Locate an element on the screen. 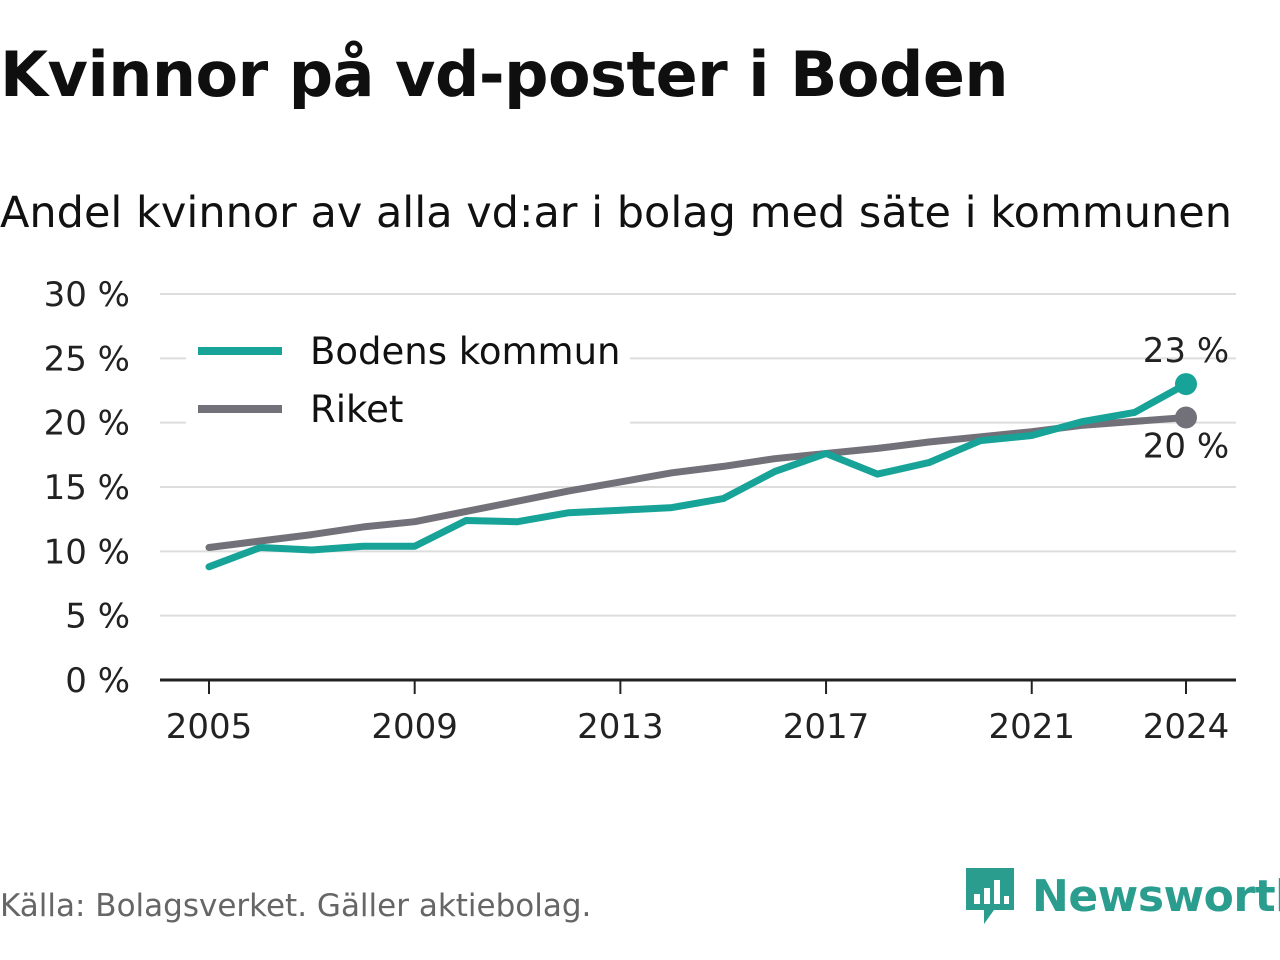 This screenshot has width=1280, height=960. x-axis-ticks: 2005 2009 2013 2017 2021 2024 is located at coordinates (698, 713).